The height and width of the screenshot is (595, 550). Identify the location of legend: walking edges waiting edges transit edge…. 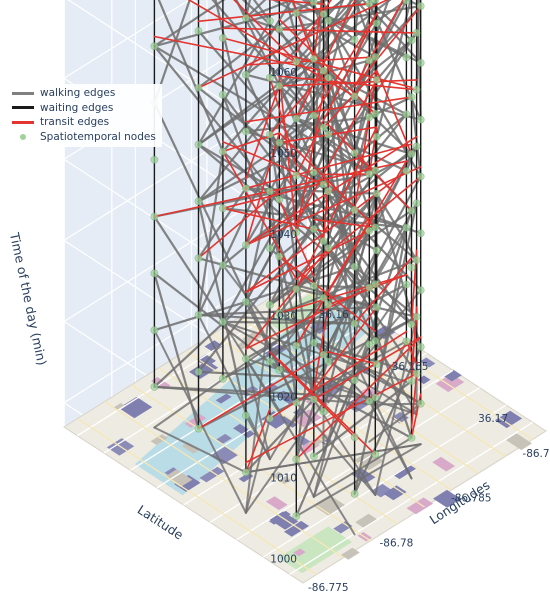
(85, 115).